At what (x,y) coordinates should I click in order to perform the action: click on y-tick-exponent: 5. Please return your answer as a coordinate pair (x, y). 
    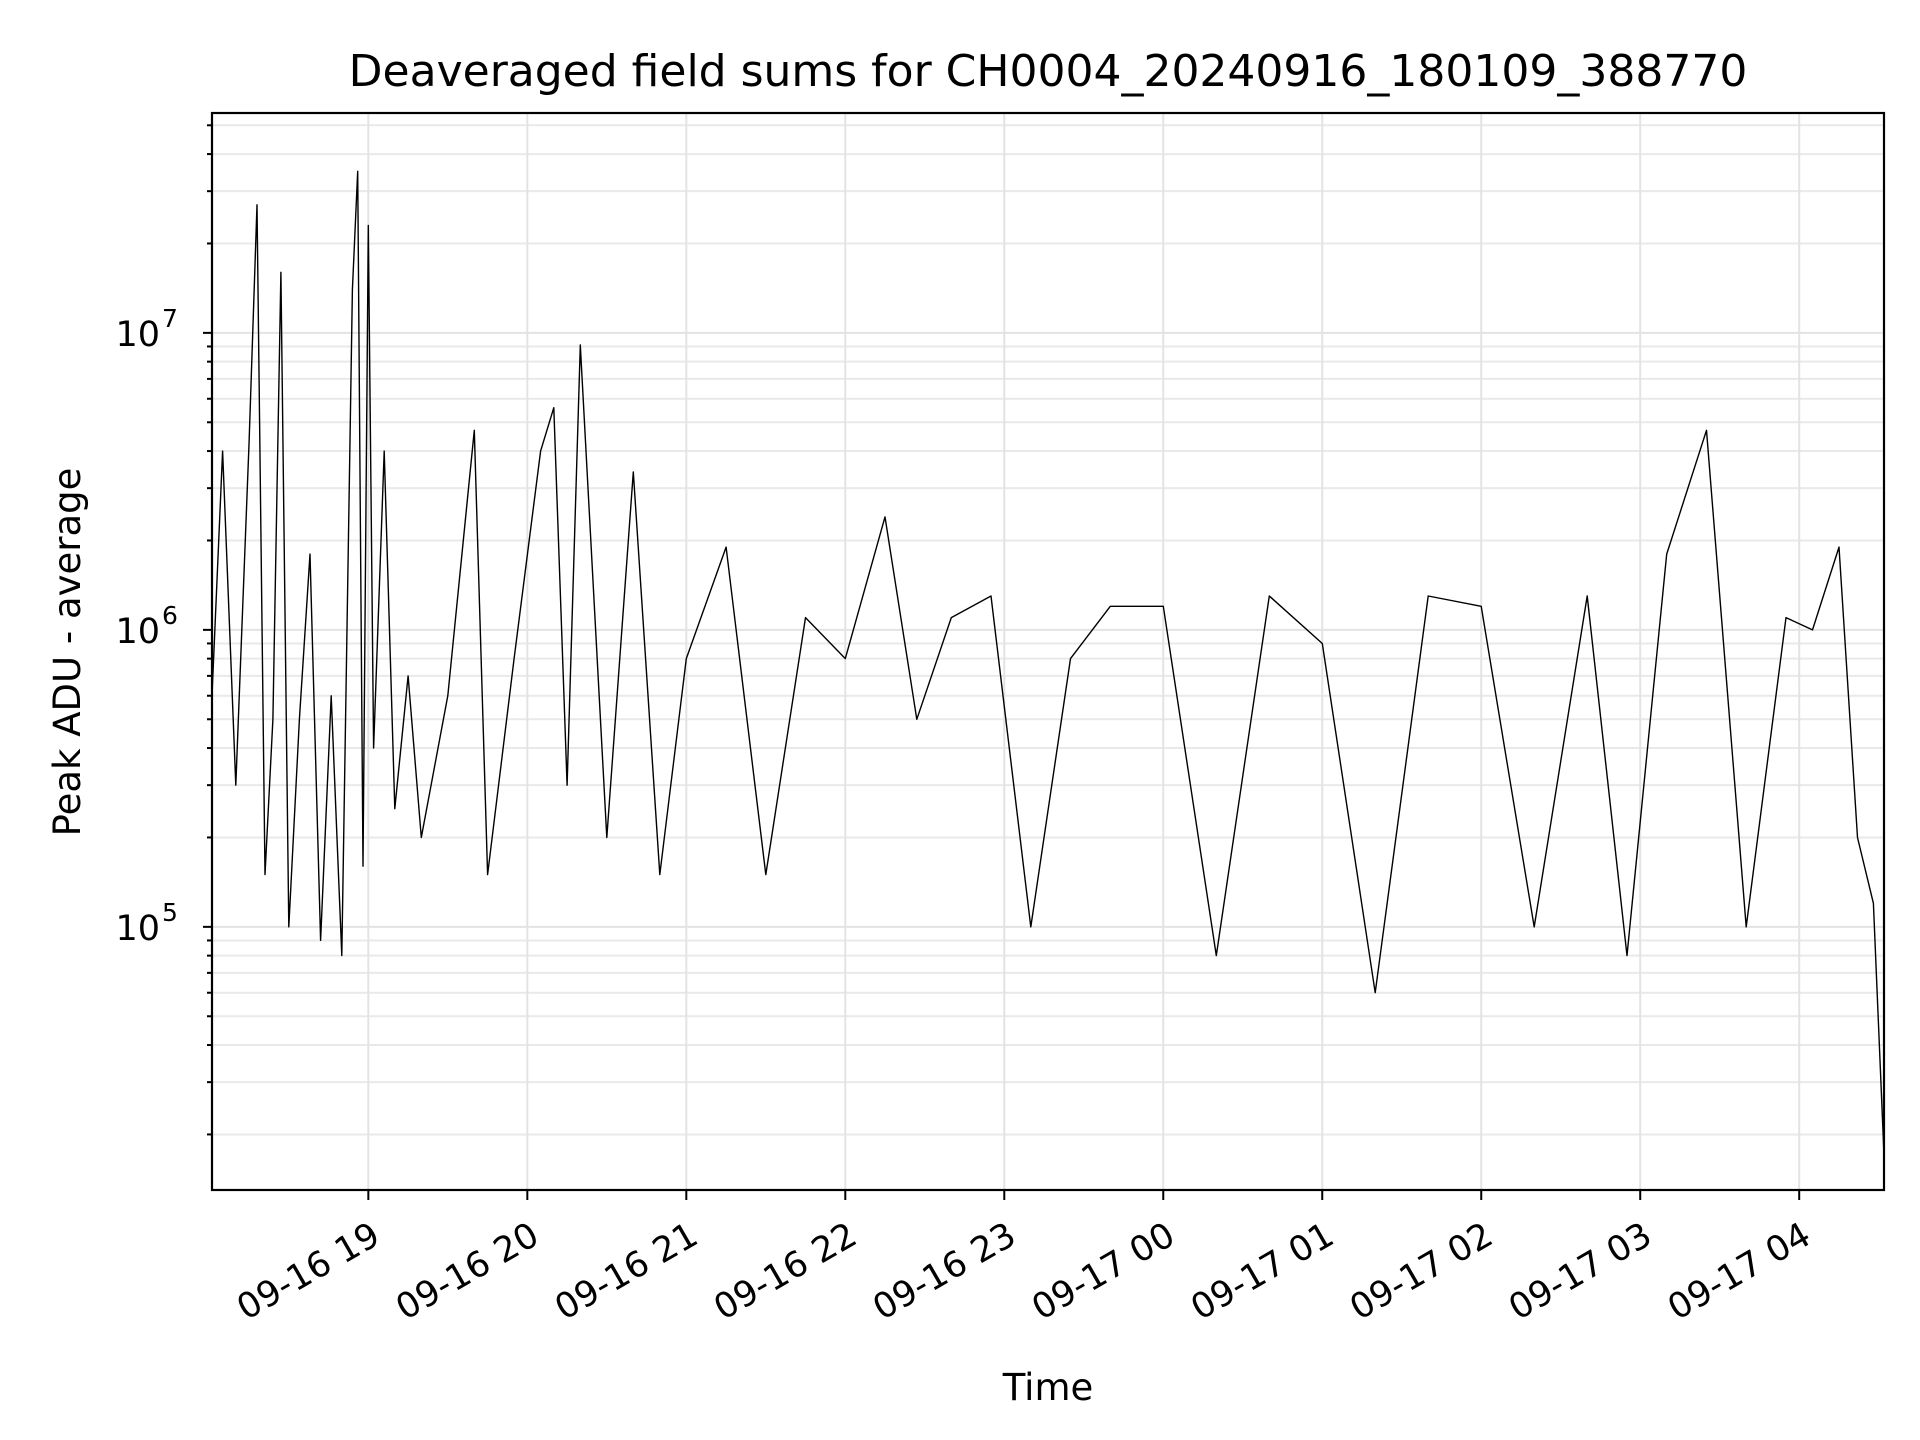
    Looking at the image, I should click on (170, 912).